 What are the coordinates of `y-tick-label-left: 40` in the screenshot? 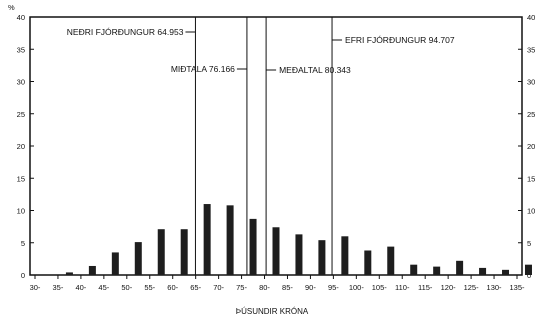 It's located at (21, 17).